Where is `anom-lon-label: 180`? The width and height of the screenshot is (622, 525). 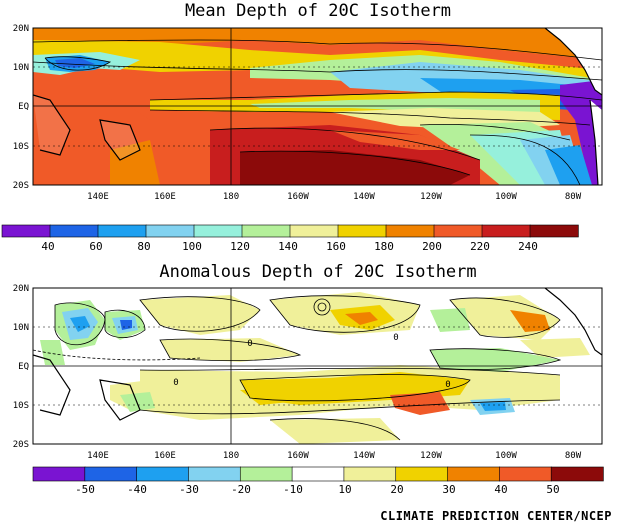 anom-lon-label: 180 is located at coordinates (231, 456).